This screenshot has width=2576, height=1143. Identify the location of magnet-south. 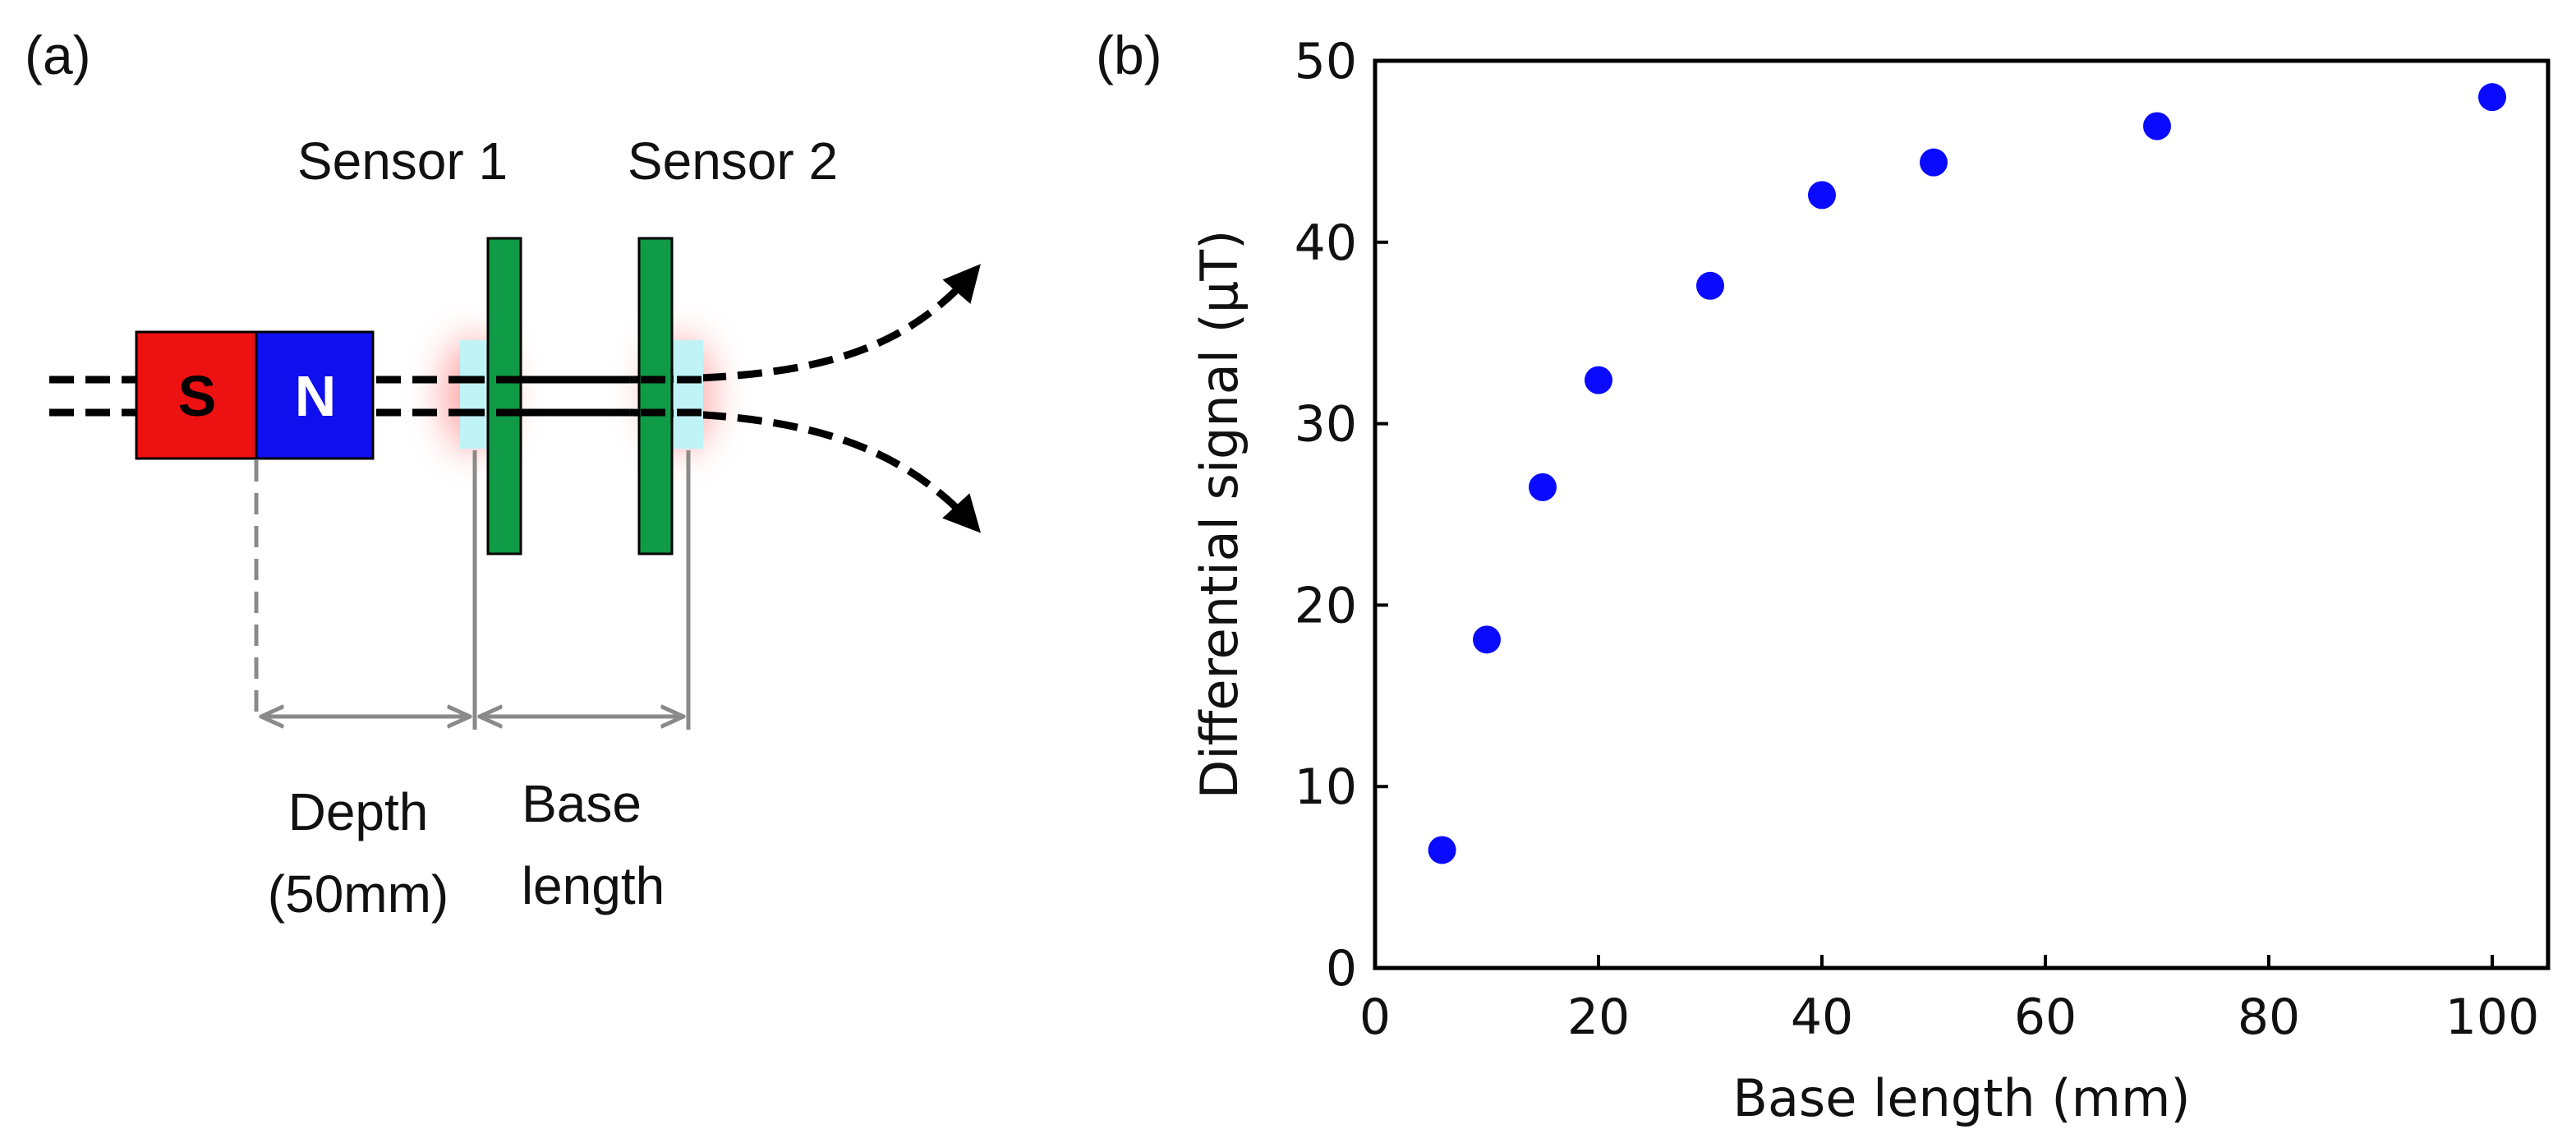
(196, 395).